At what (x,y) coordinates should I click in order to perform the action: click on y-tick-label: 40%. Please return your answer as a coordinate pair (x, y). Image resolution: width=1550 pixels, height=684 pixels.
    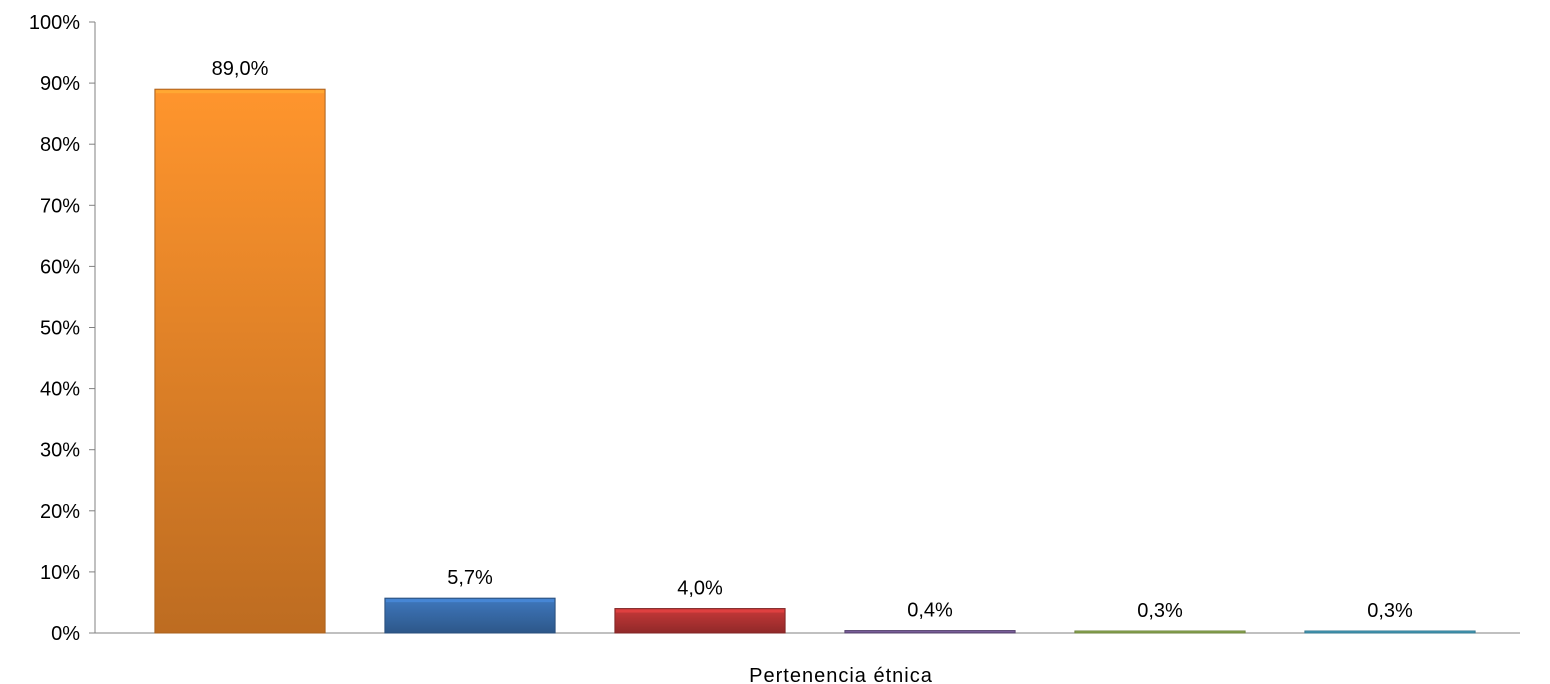
    Looking at the image, I should click on (60, 390).